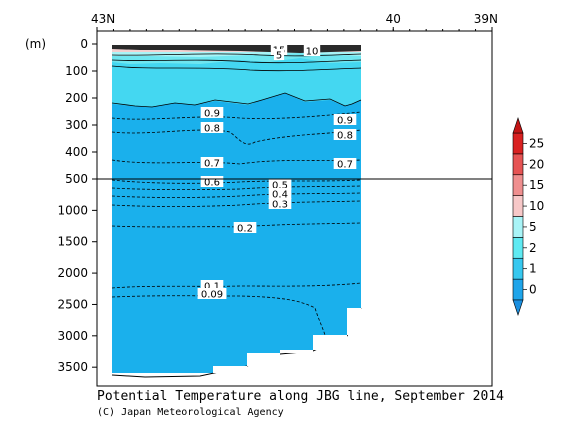 The width and height of the screenshot is (570, 423). I want to click on contour-label: 0.6, so click(212, 183).